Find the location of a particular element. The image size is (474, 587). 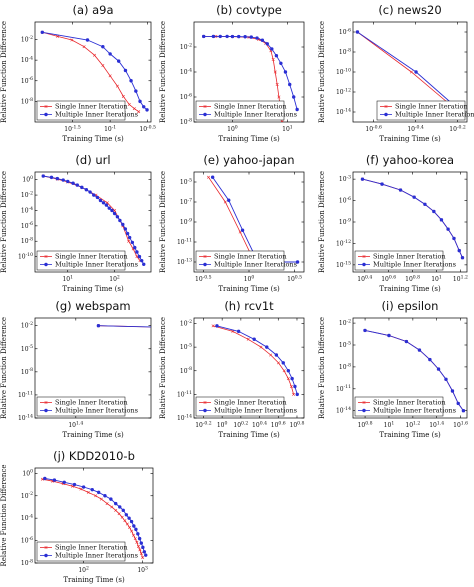

y-tick-label: 10⁻¹⁴ is located at coordinates (25, 417).